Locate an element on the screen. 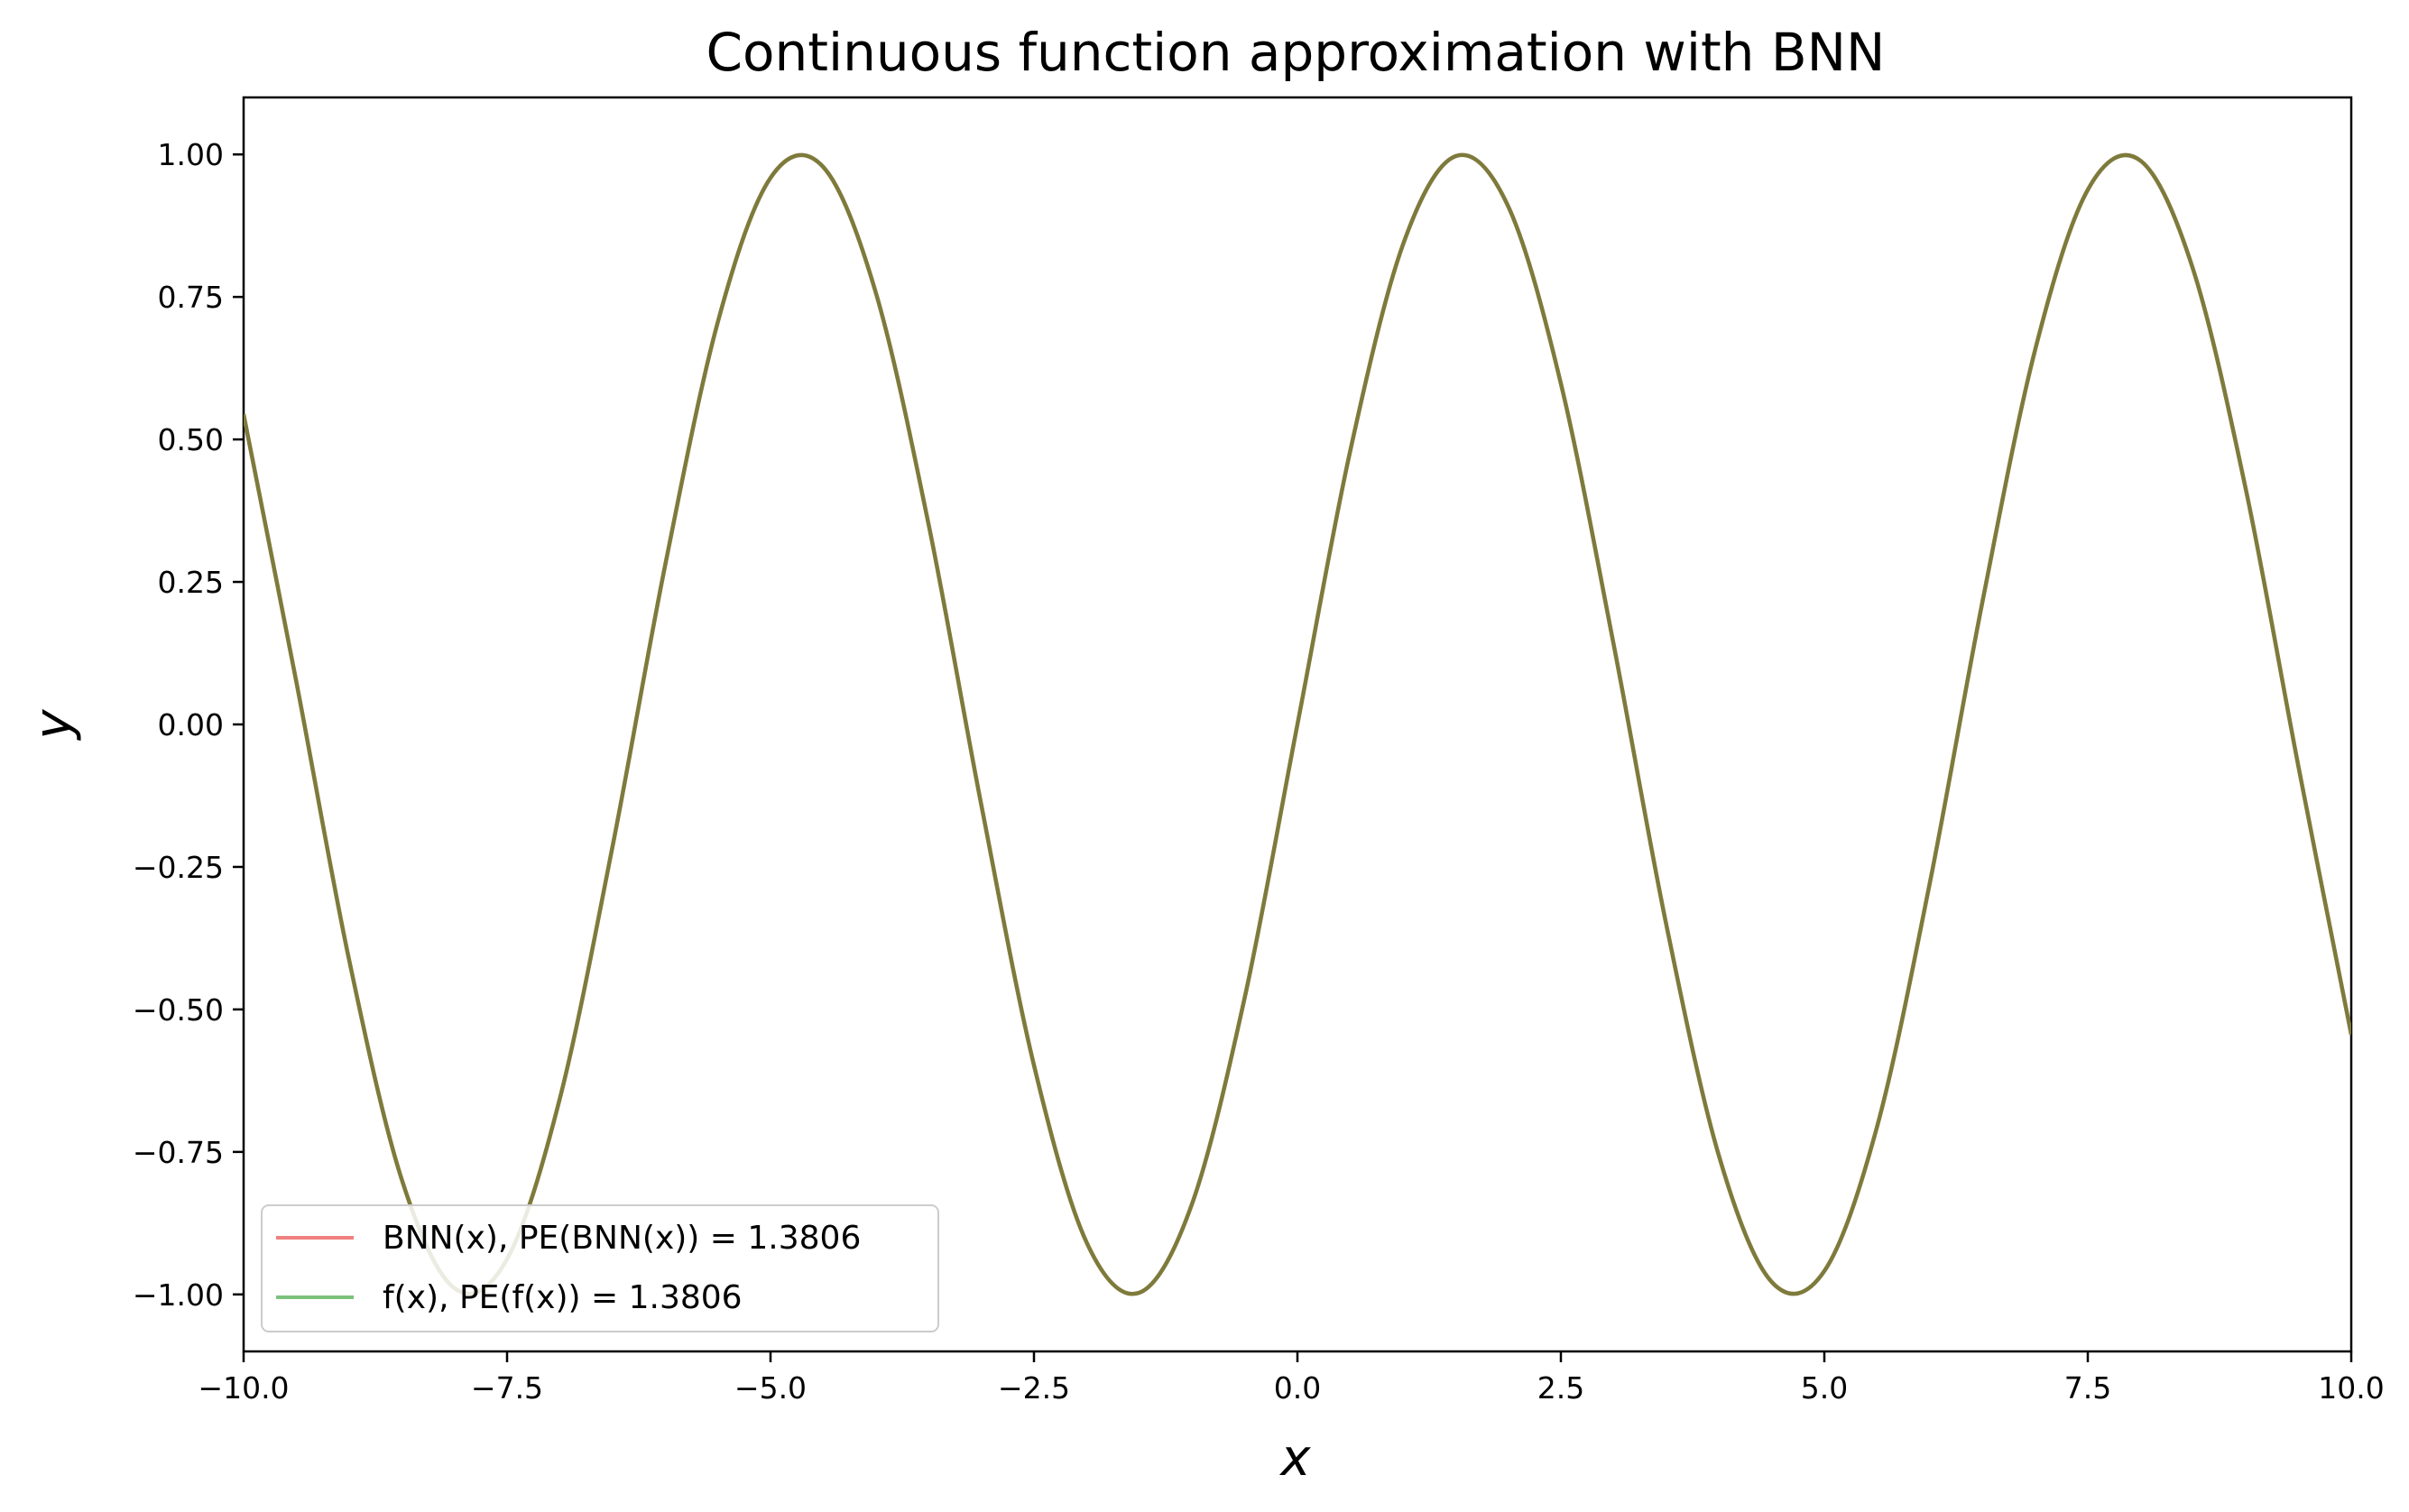  x-axis-ticks: −10.0 −7.5 −5.0 −2.5 0.0 2.5 5.0 7.5 10.0 is located at coordinates (1291, 1378).